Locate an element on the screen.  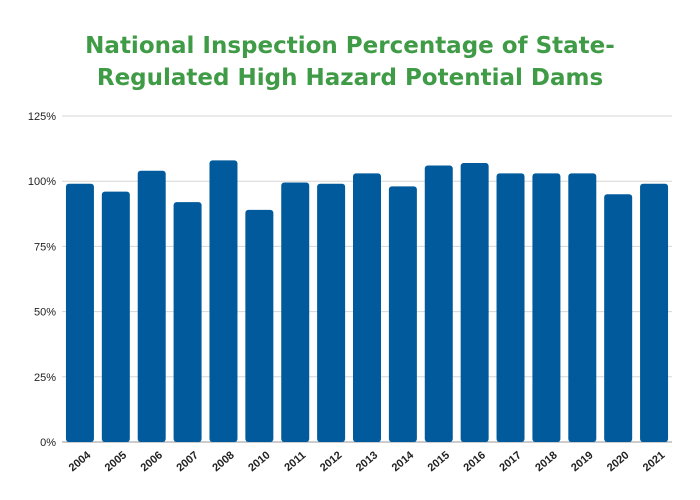
x-tick-label: 2018 is located at coordinates (546, 461).